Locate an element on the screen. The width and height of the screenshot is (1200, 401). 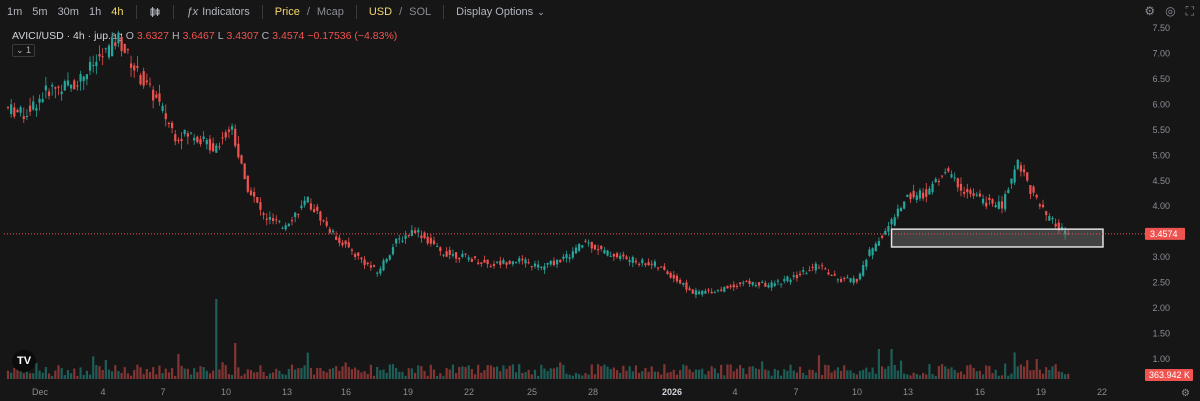
currency-toggle: USD / SOL is located at coordinates (400, 12).